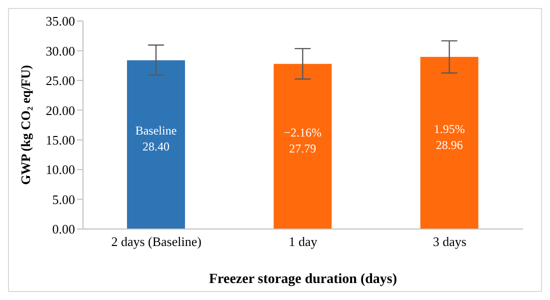 This screenshot has width=550, height=300. What do you see at coordinates (303, 132) in the screenshot?
I see `annotation: −2.16%` at bounding box center [303, 132].